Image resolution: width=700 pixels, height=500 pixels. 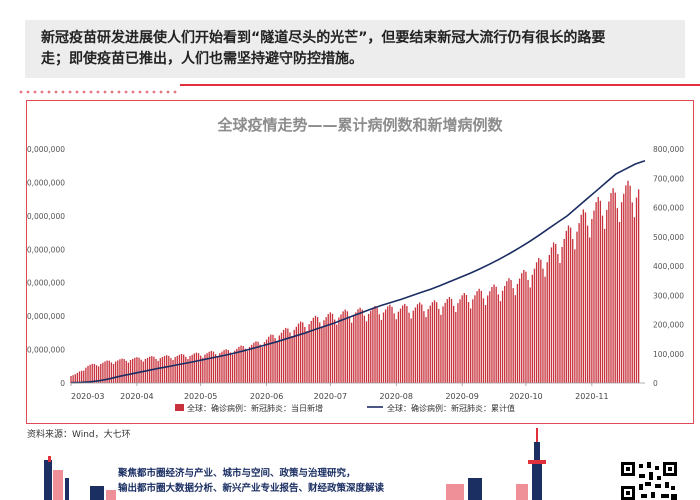 What do you see at coordinates (46, 182) in the screenshot?
I see `y-left-tick-label: 60,000,000` at bounding box center [46, 182].